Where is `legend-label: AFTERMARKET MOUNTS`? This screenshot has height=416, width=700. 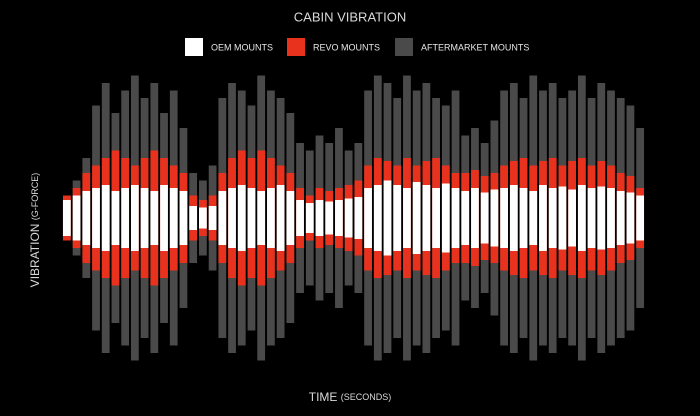 legend-label: AFTERMARKET MOUNTS is located at coordinates (475, 47).